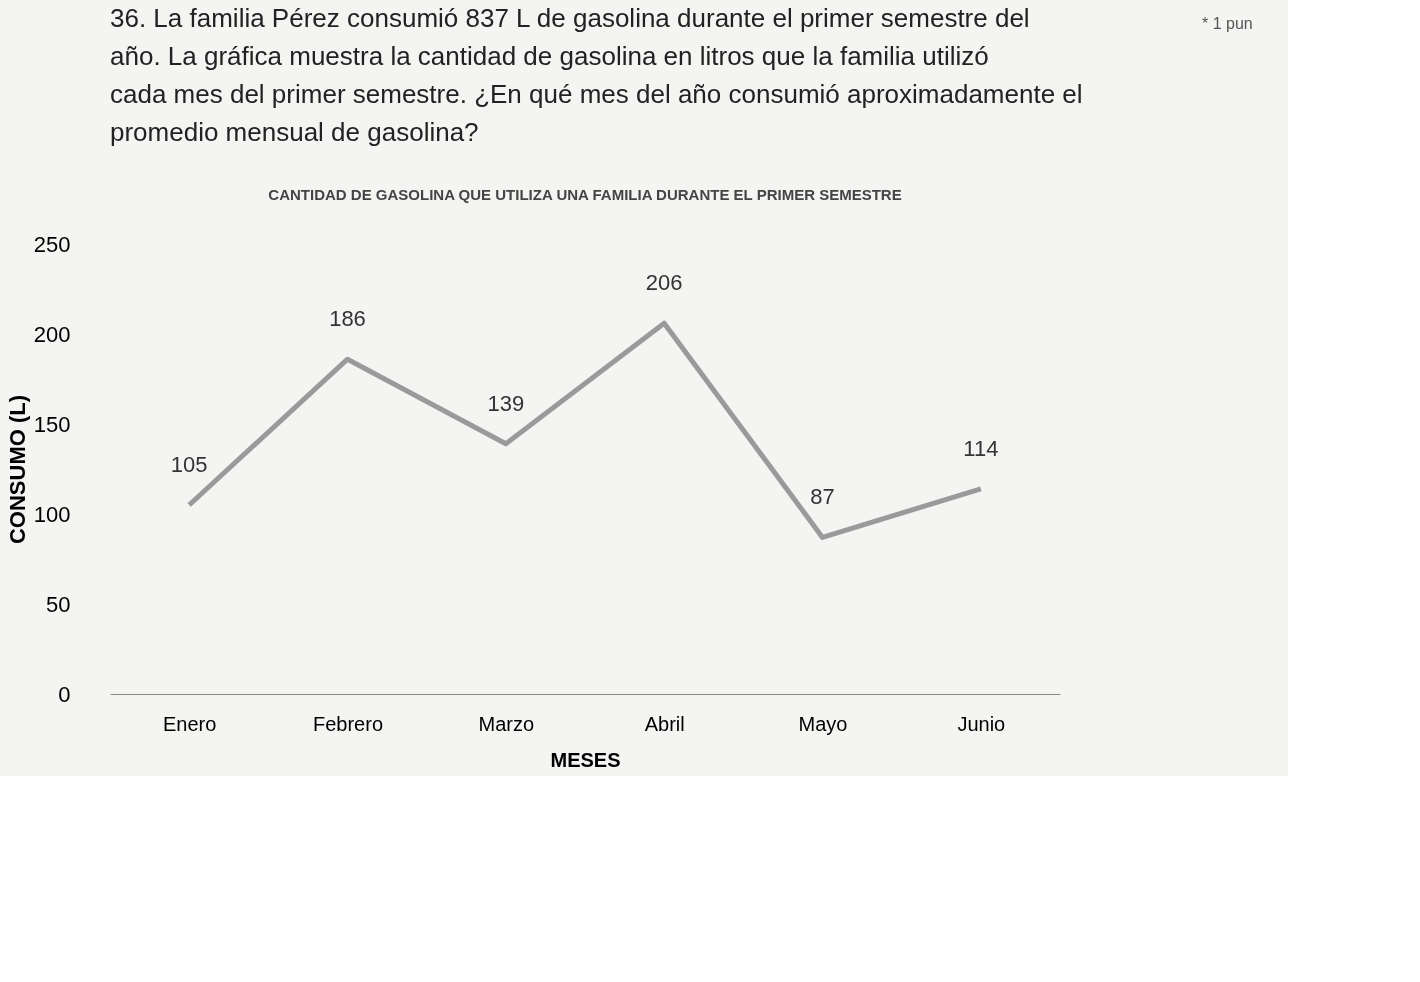 Image resolution: width=1420 pixels, height=982 pixels. What do you see at coordinates (52, 424) in the screenshot?
I see `y-tick-label: 150` at bounding box center [52, 424].